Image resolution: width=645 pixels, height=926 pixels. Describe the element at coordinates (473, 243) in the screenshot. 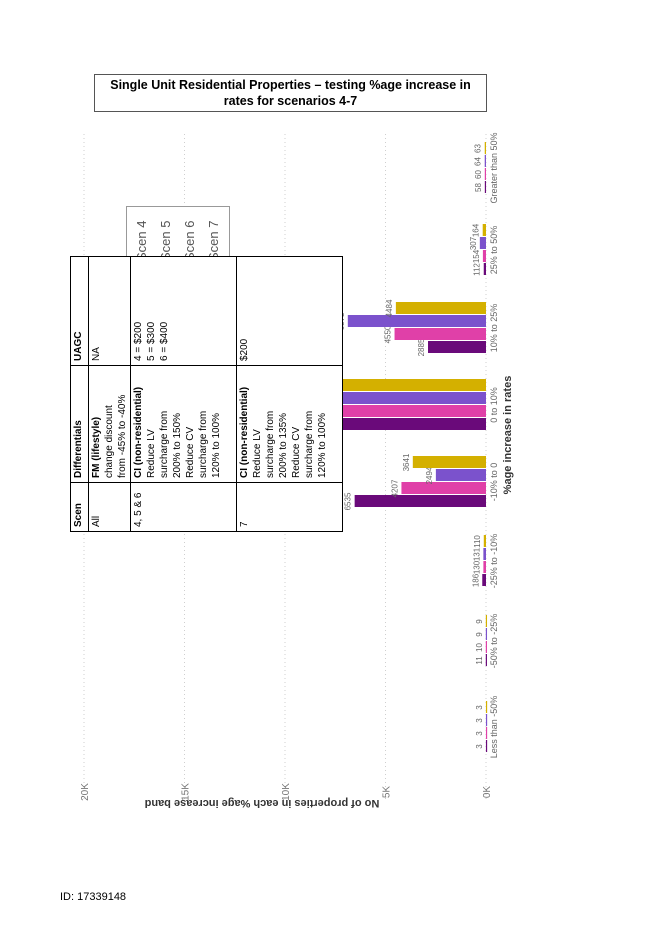

I see `data-label: 307` at that location.